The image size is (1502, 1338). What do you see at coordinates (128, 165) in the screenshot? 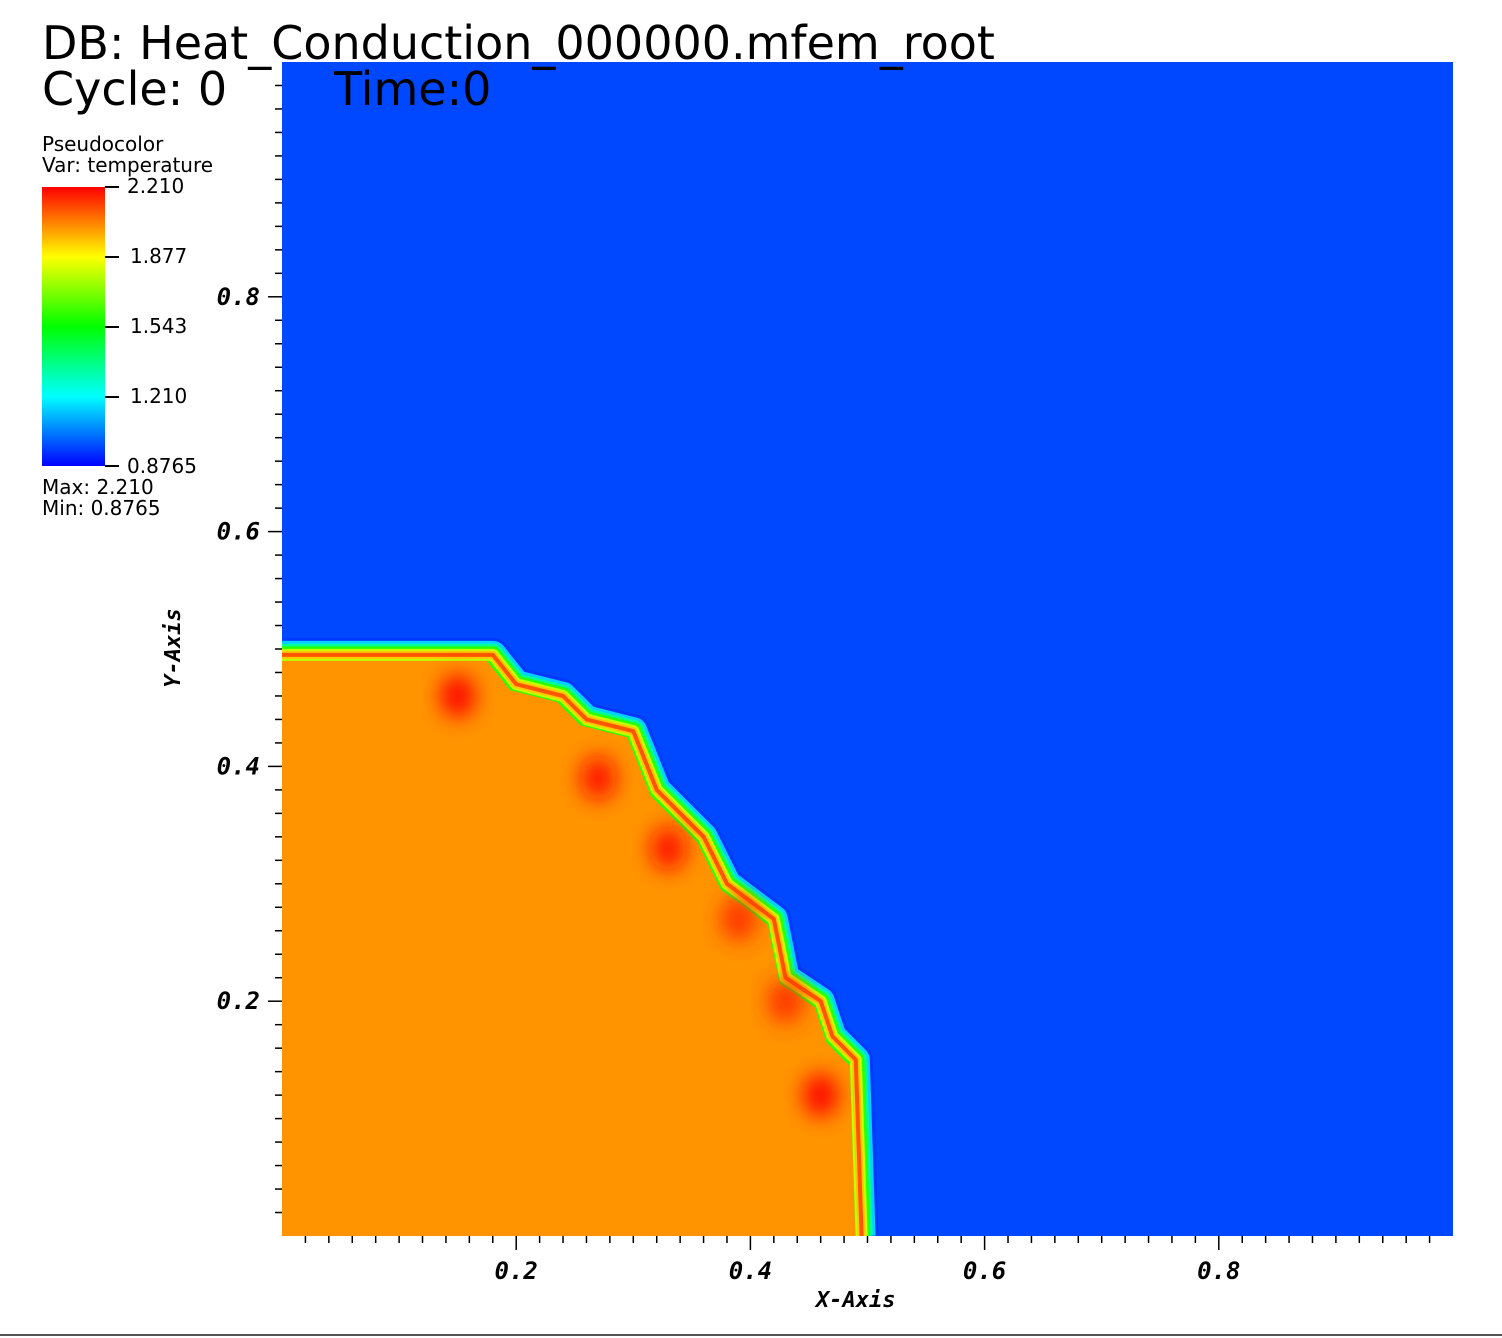
I see `legend-variable: Var: temperature` at bounding box center [128, 165].